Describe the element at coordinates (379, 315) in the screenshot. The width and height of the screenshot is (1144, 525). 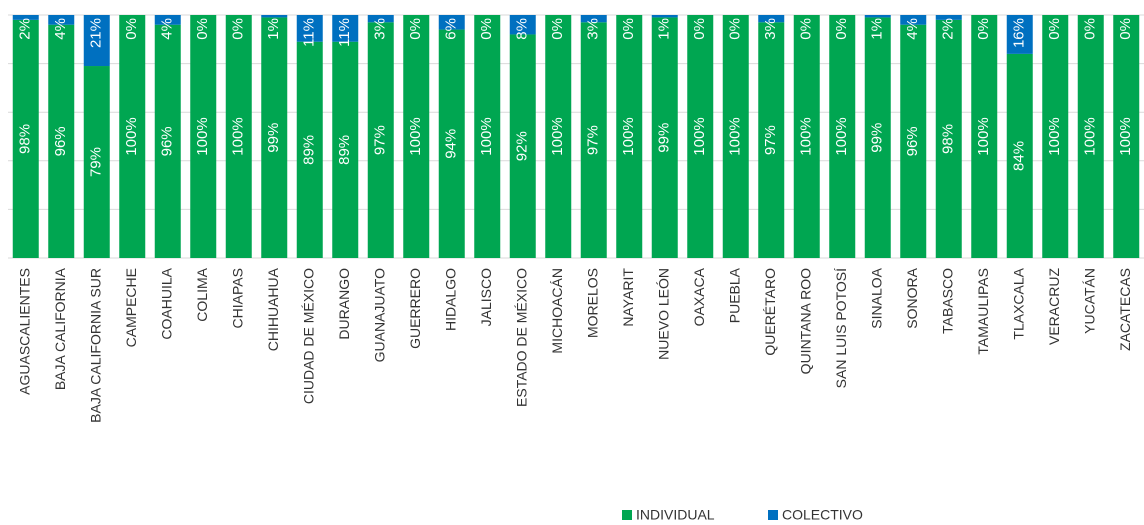
I see `x-tick-label: GUANAJUATO` at that location.